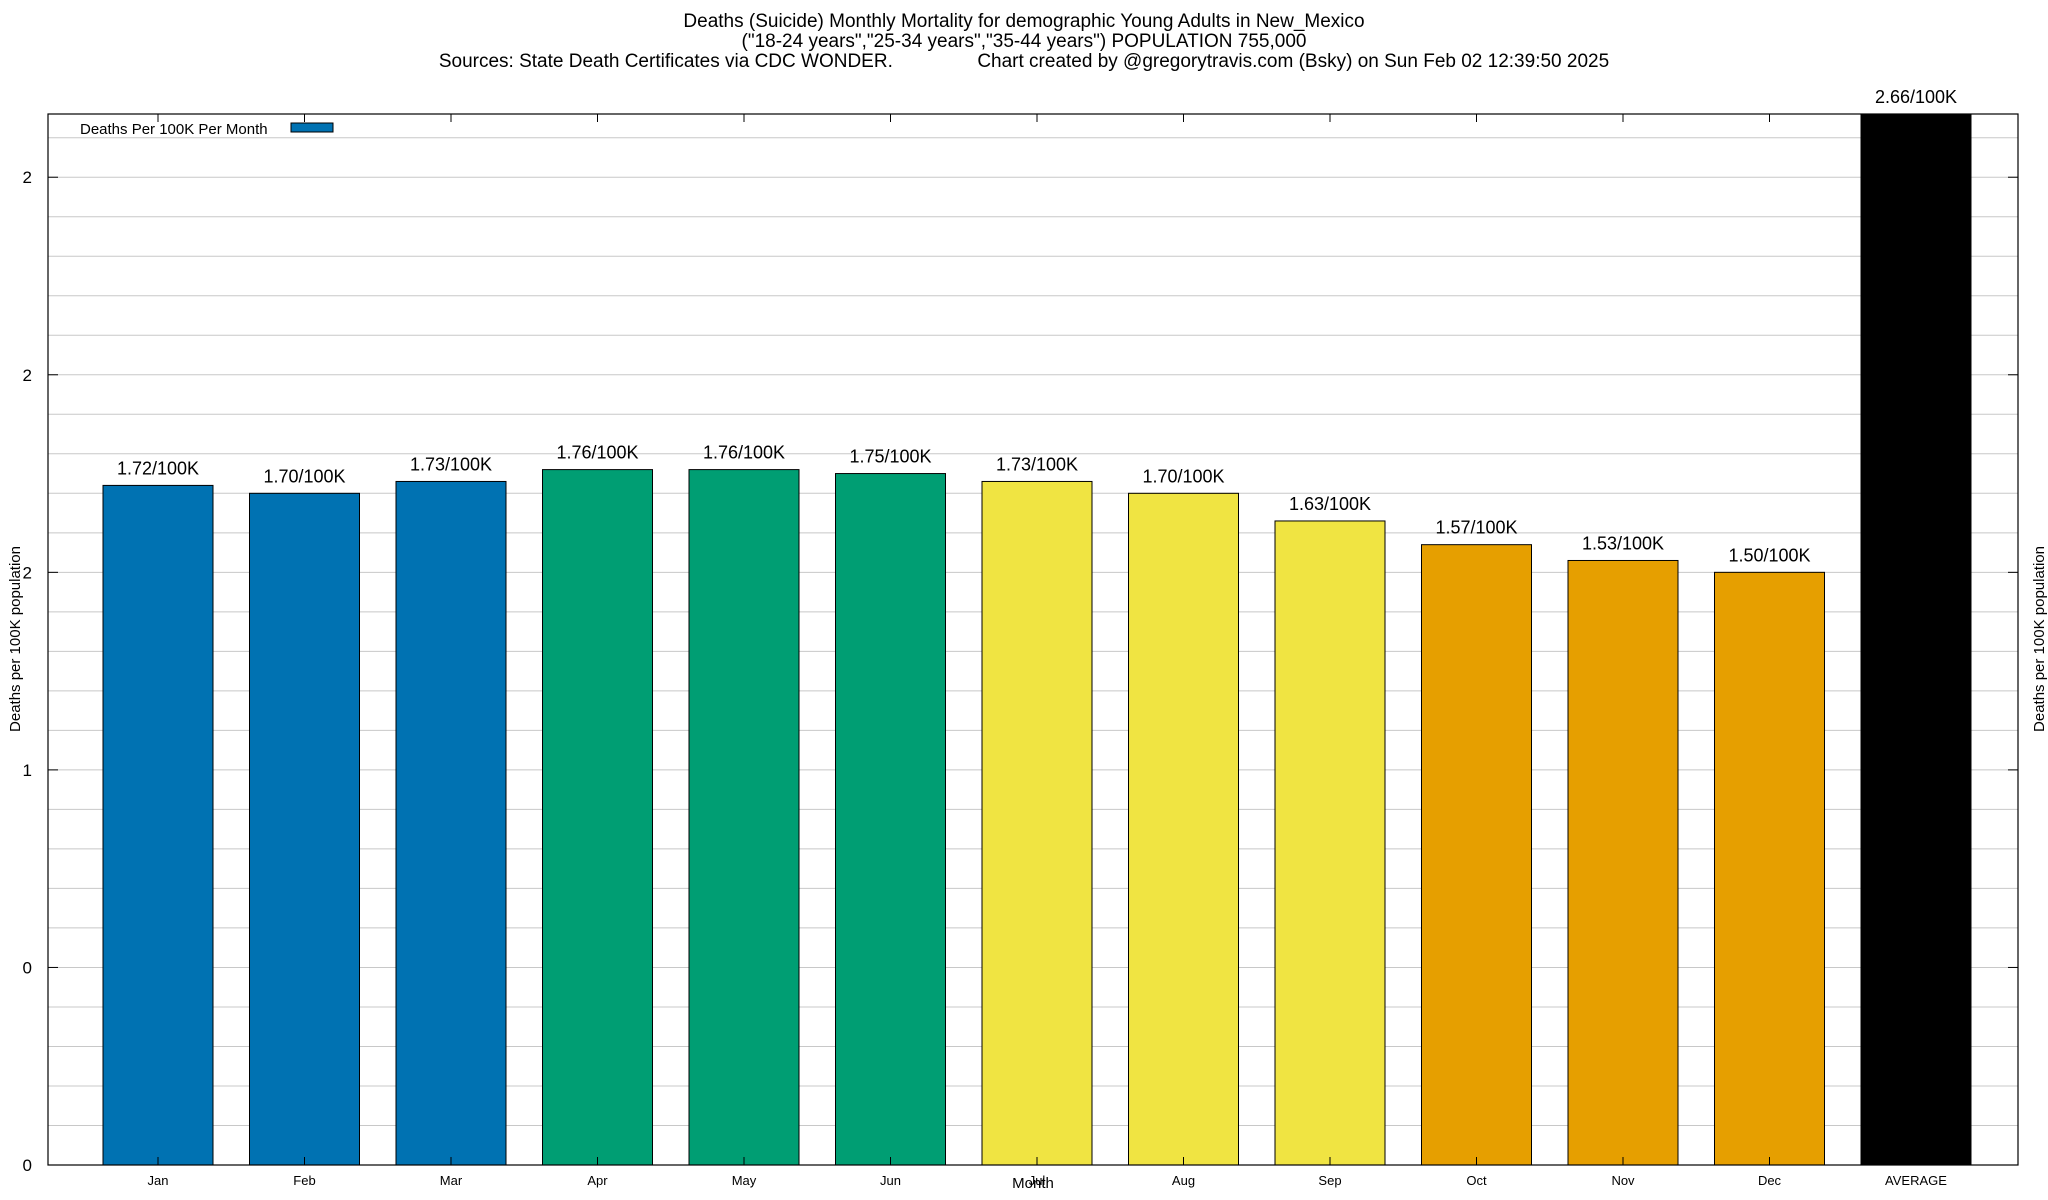 The width and height of the screenshot is (2048, 1200). What do you see at coordinates (1769, 555) in the screenshot?
I see `data-label: 1.50/100K` at bounding box center [1769, 555].